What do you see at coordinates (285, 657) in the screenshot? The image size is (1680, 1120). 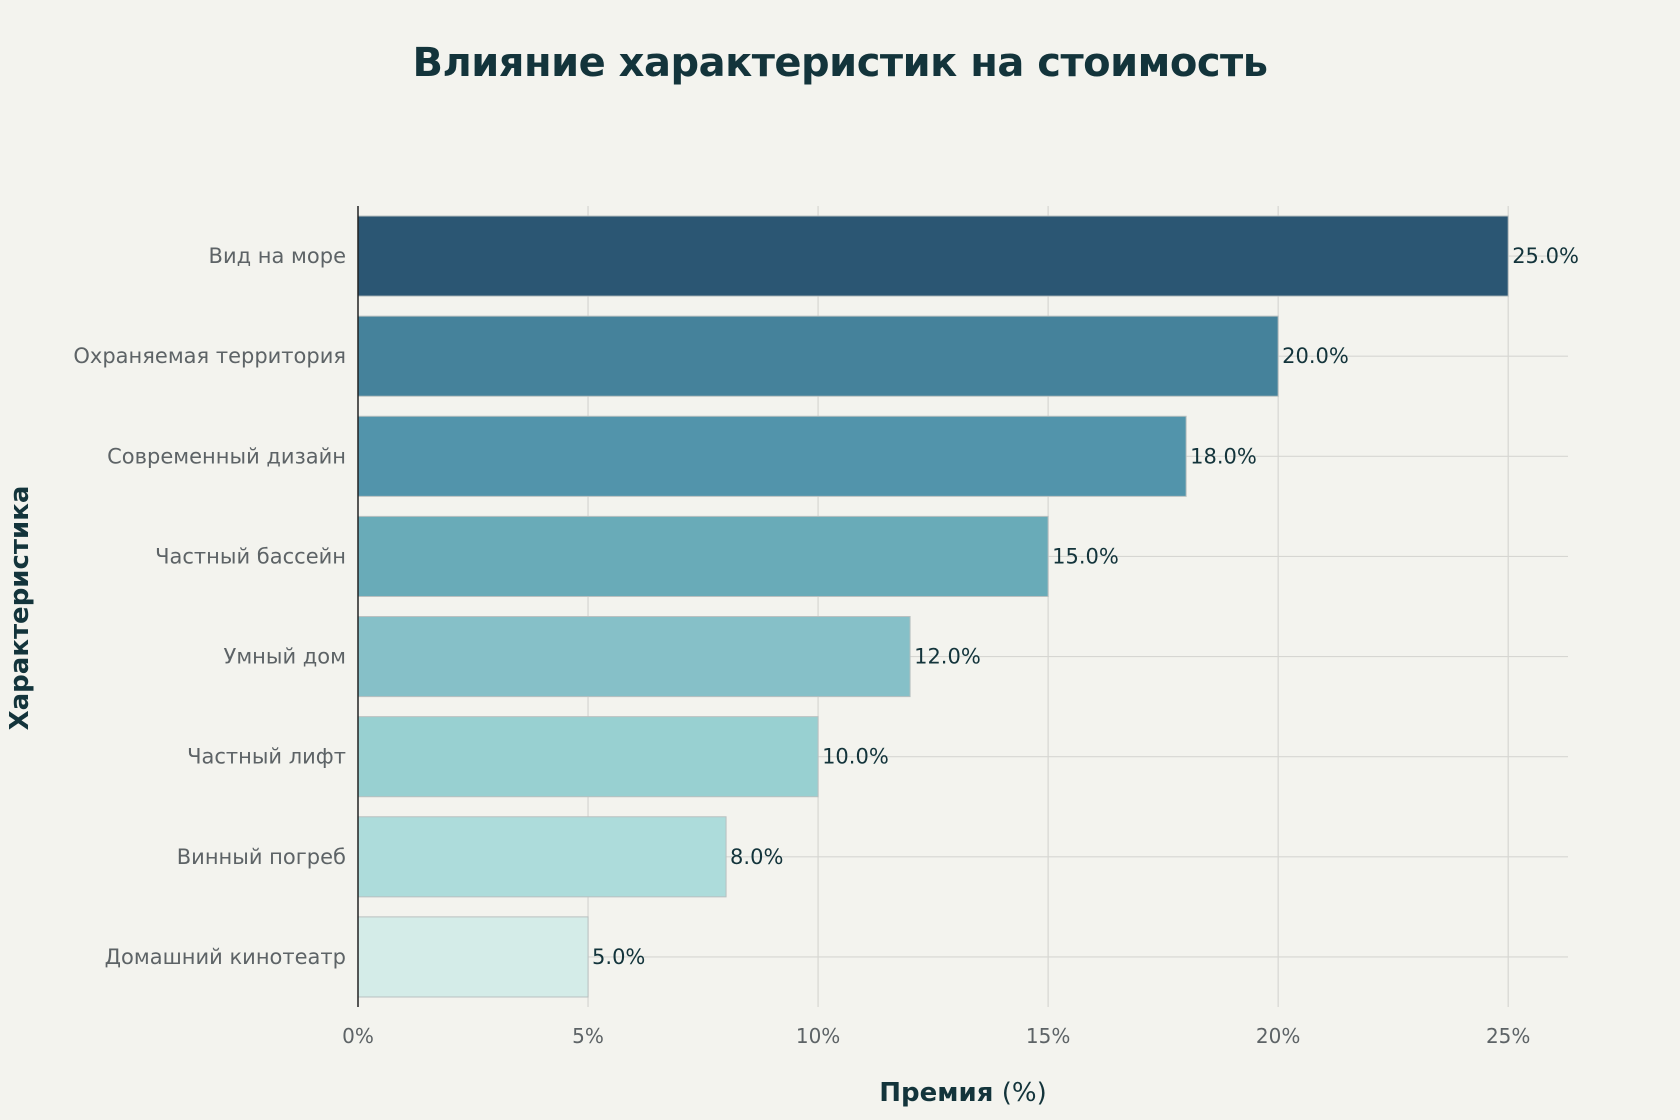 I see `y-category-label: Умный дом` at bounding box center [285, 657].